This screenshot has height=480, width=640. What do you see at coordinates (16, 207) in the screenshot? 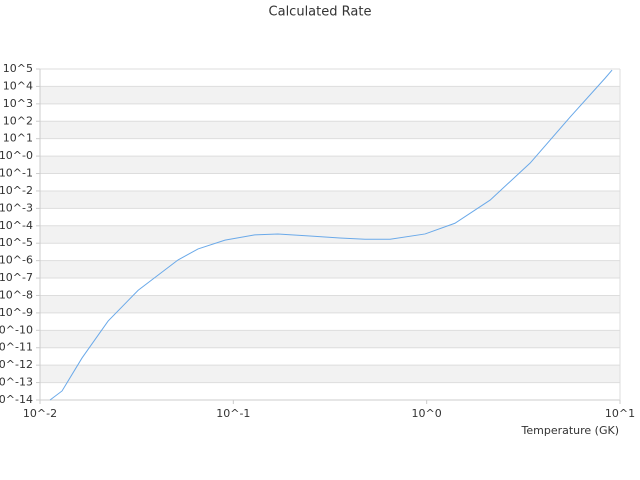
I see `y-tick-label: 10^-3` at bounding box center [16, 207].